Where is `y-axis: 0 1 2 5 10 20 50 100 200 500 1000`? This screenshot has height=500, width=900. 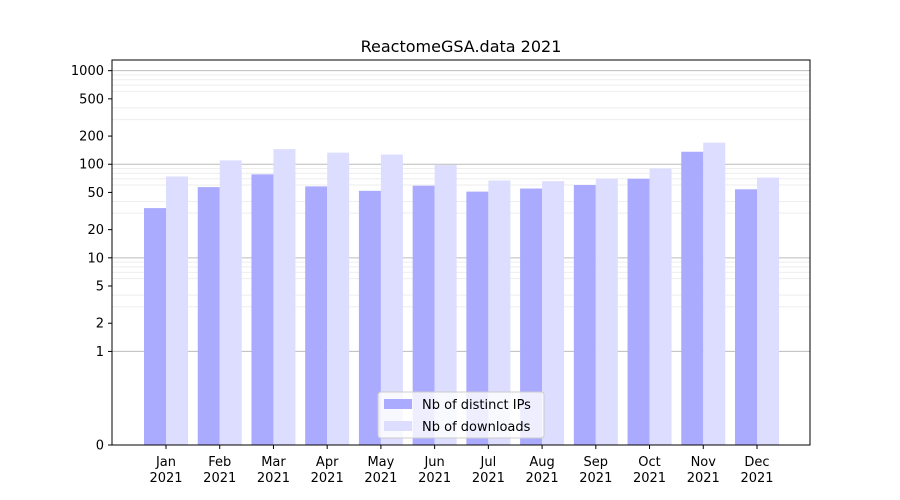
y-axis: 0 1 2 5 10 20 50 100 200 500 1000 is located at coordinates (91, 259).